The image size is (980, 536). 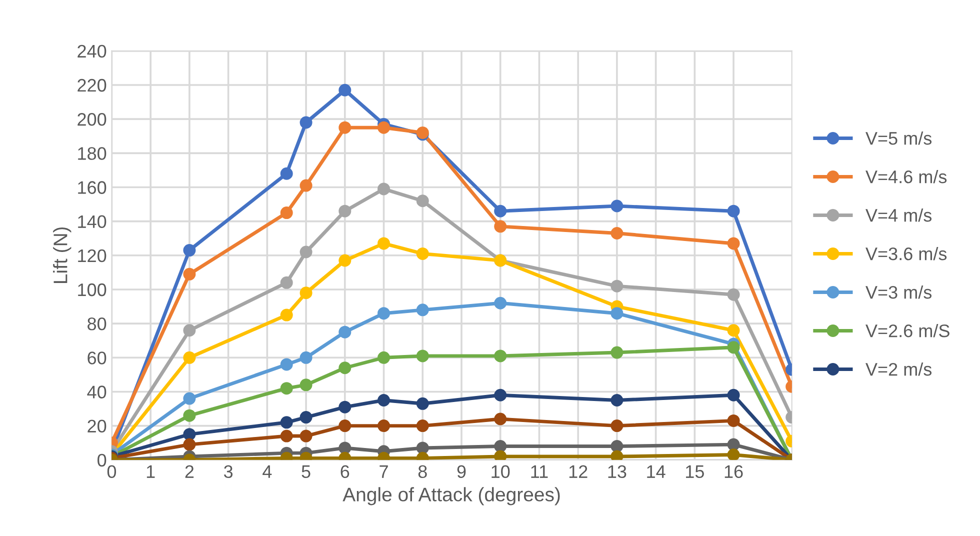 What do you see at coordinates (92, 255) in the screenshot?
I see `y-tick-label: 120` at bounding box center [92, 255].